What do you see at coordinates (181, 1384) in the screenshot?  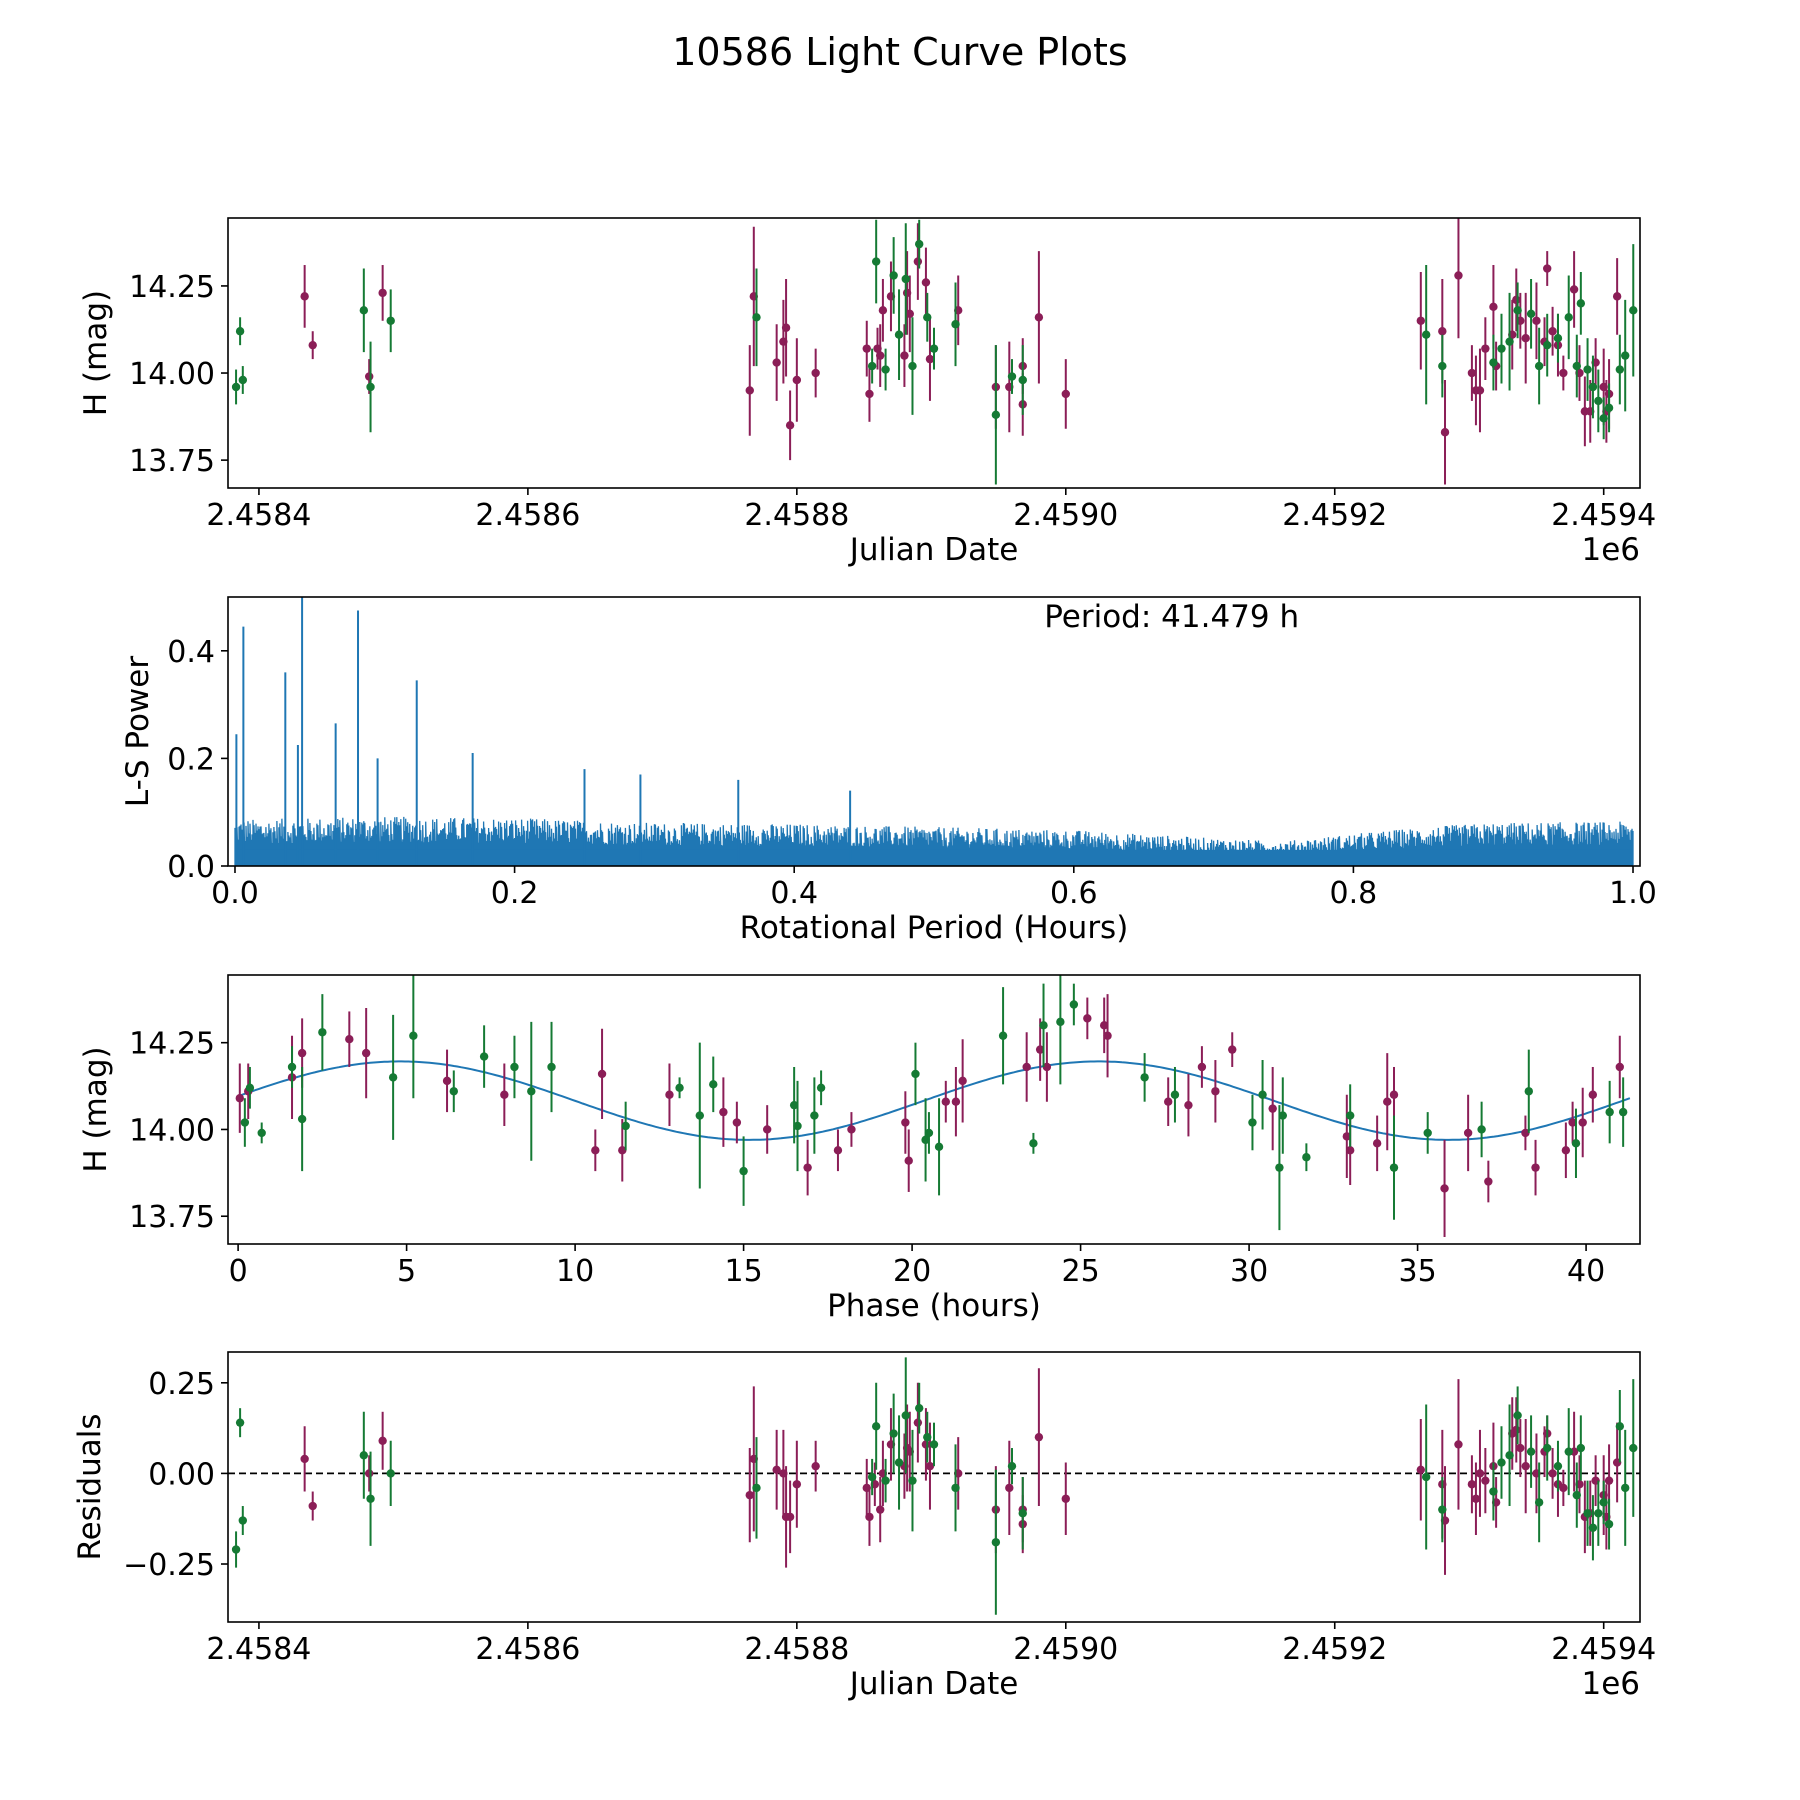 I see `y-tick-label: 0.25` at bounding box center [181, 1384].